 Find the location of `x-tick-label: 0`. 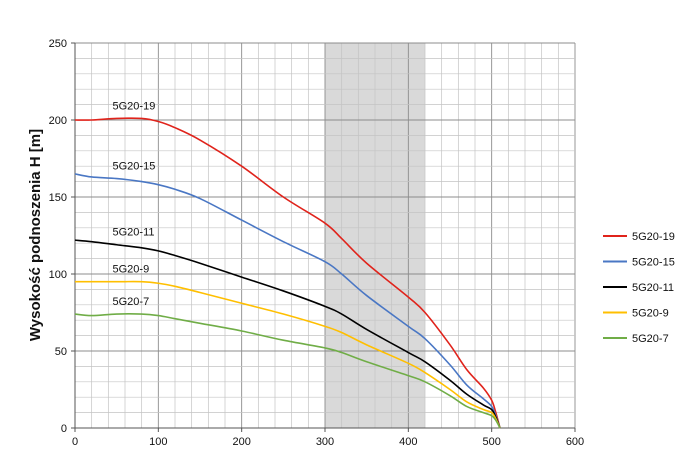

x-tick-label: 0 is located at coordinates (75, 442).